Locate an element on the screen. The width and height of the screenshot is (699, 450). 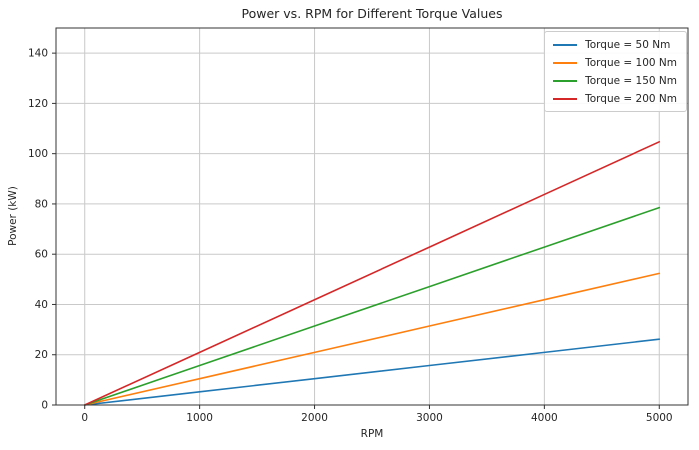
series-line is located at coordinates (372, 372).